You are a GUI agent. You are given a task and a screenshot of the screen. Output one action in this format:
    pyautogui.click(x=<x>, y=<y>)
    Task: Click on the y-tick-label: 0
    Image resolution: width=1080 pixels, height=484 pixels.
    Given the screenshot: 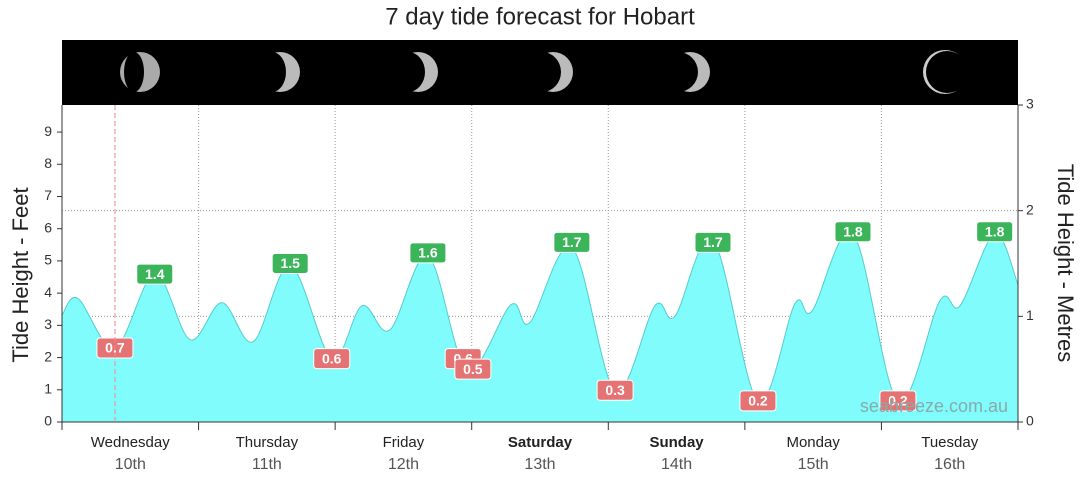 What is the action you would take?
    pyautogui.click(x=48, y=421)
    